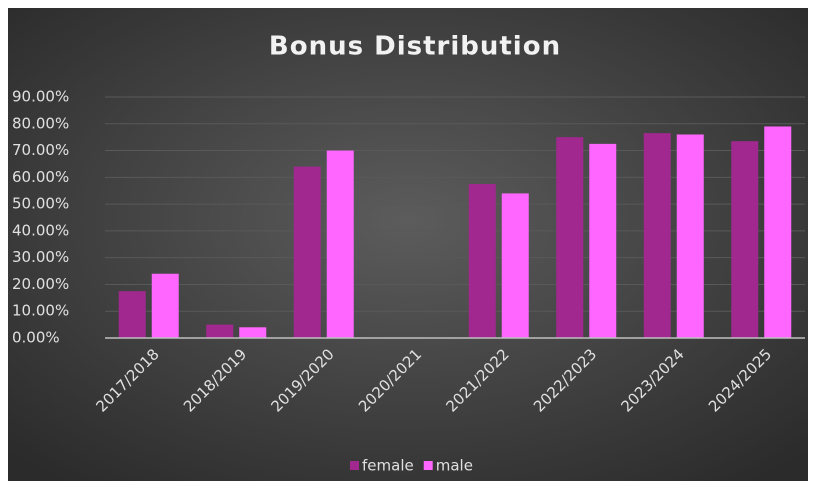 The height and width of the screenshot is (489, 815). I want to click on y-tick-label: 0.00%, so click(36, 338).